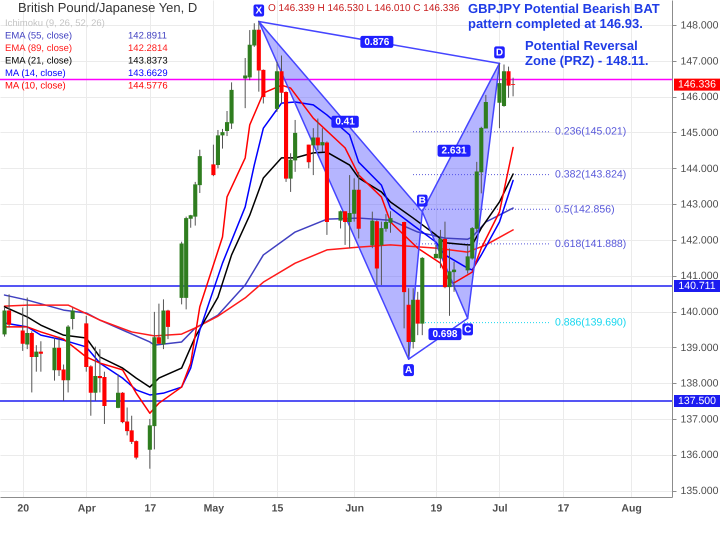 Image resolution: width=725 pixels, height=543 pixels. I want to click on ref-line-label: 0.382(143.824), so click(590, 174).